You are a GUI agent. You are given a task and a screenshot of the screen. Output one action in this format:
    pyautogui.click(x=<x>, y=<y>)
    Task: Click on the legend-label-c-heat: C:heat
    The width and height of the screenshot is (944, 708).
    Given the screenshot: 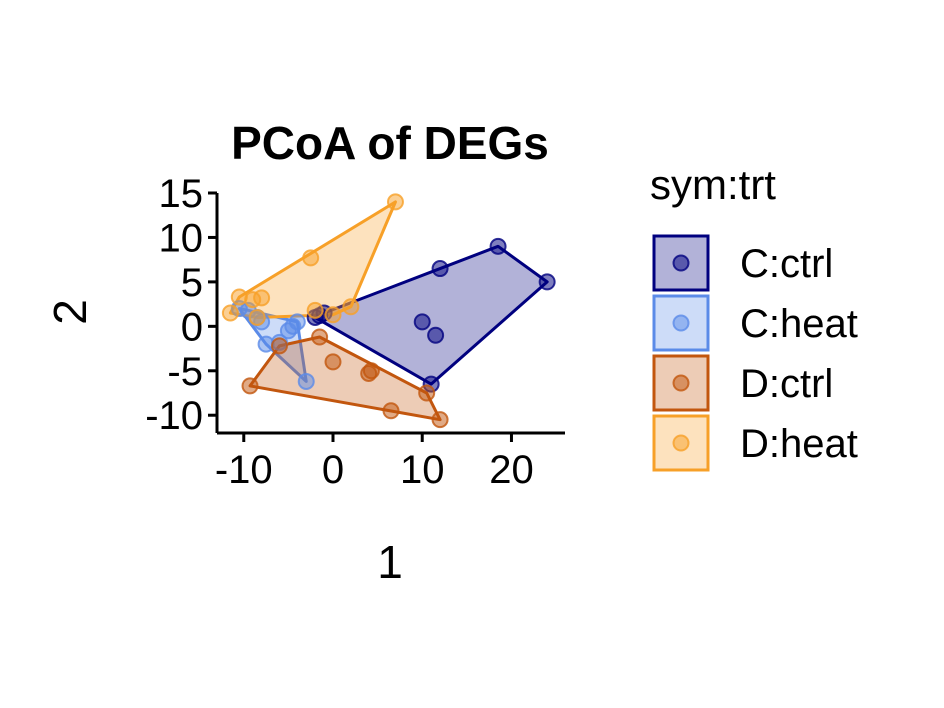 What is the action you would take?
    pyautogui.click(x=799, y=324)
    